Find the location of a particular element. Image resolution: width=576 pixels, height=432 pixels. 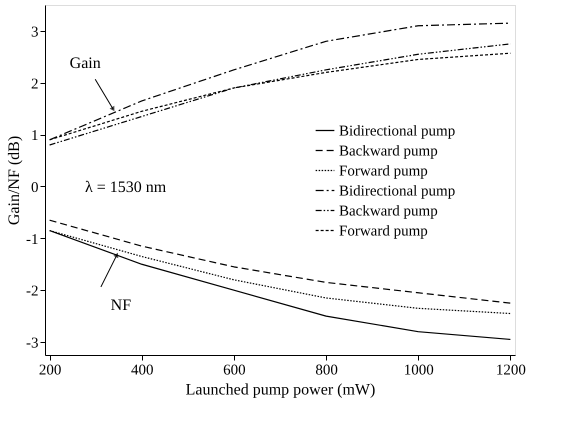

annotation: NF is located at coordinates (121, 305).